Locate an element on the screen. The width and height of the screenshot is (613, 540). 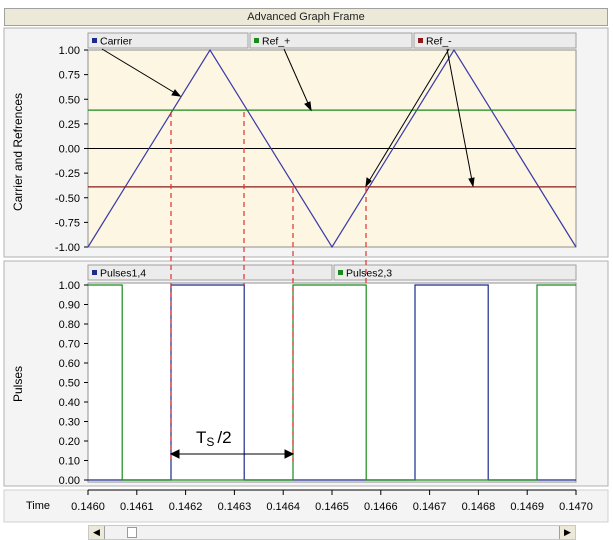
y-tick-label: -0.50 is located at coordinates (67, 199).